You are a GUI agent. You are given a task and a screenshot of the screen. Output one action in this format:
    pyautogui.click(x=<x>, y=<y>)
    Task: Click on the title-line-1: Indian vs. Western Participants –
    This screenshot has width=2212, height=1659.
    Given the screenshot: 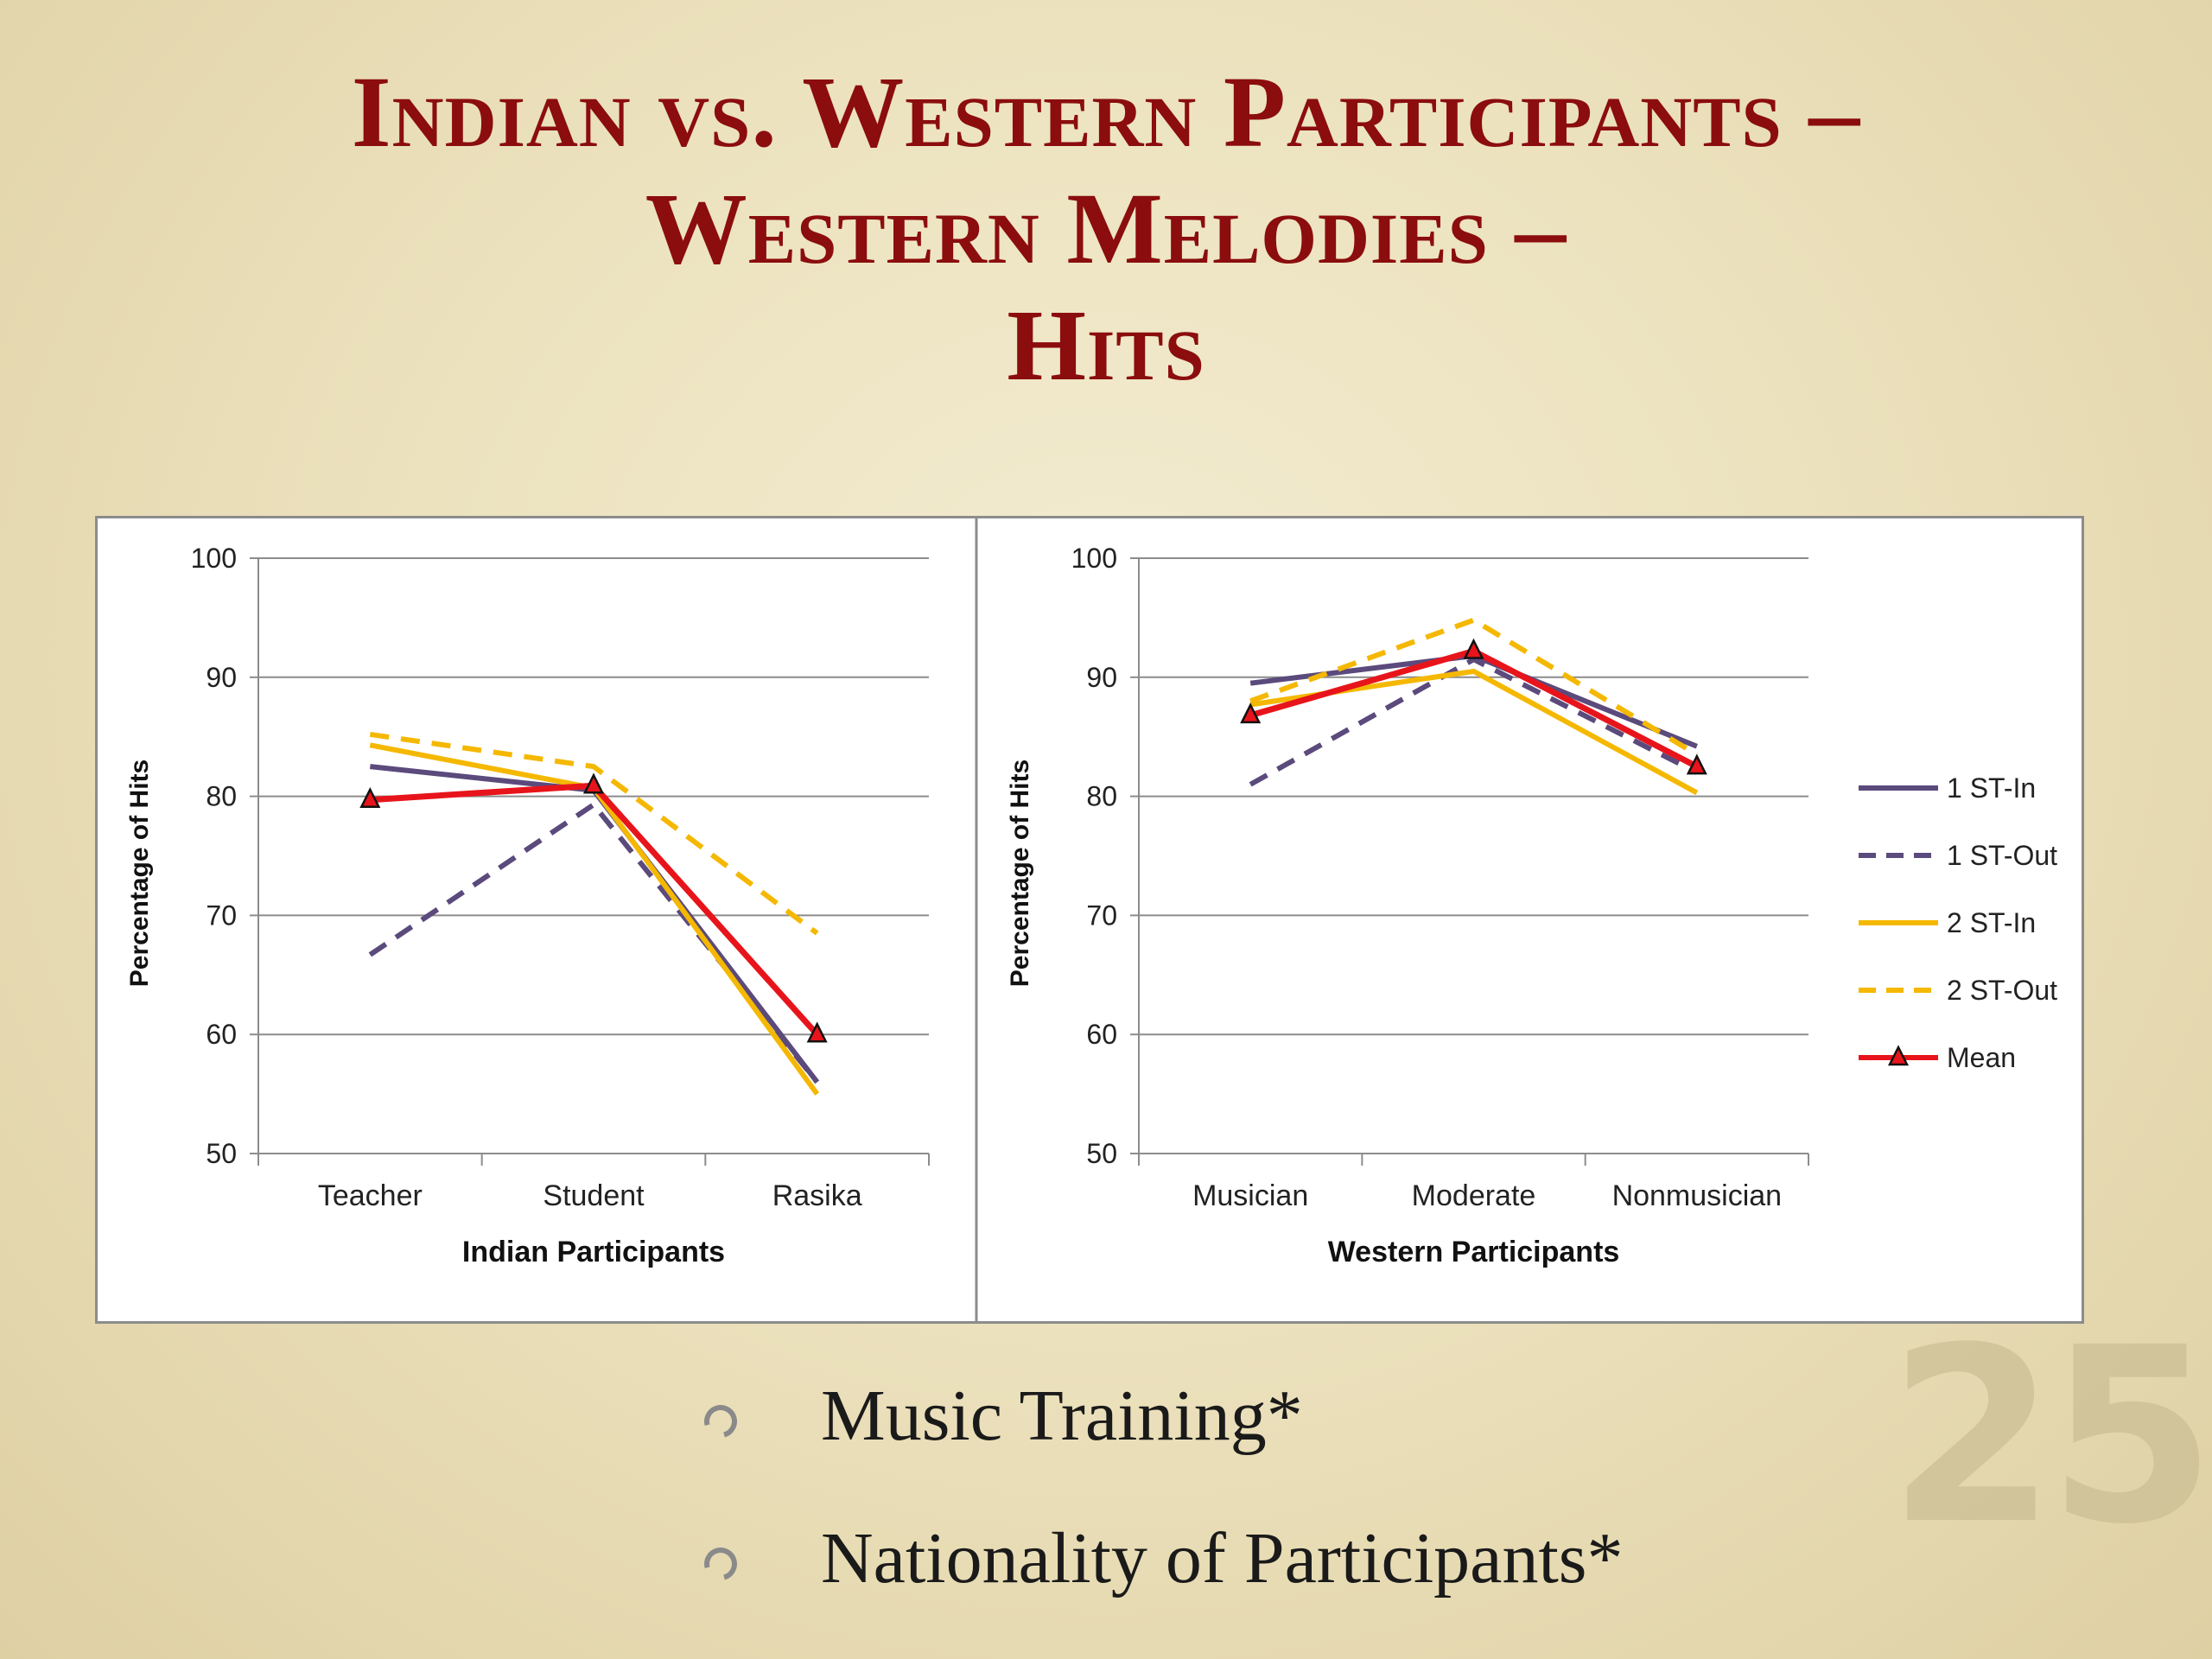 What is the action you would take?
    pyautogui.click(x=1106, y=111)
    